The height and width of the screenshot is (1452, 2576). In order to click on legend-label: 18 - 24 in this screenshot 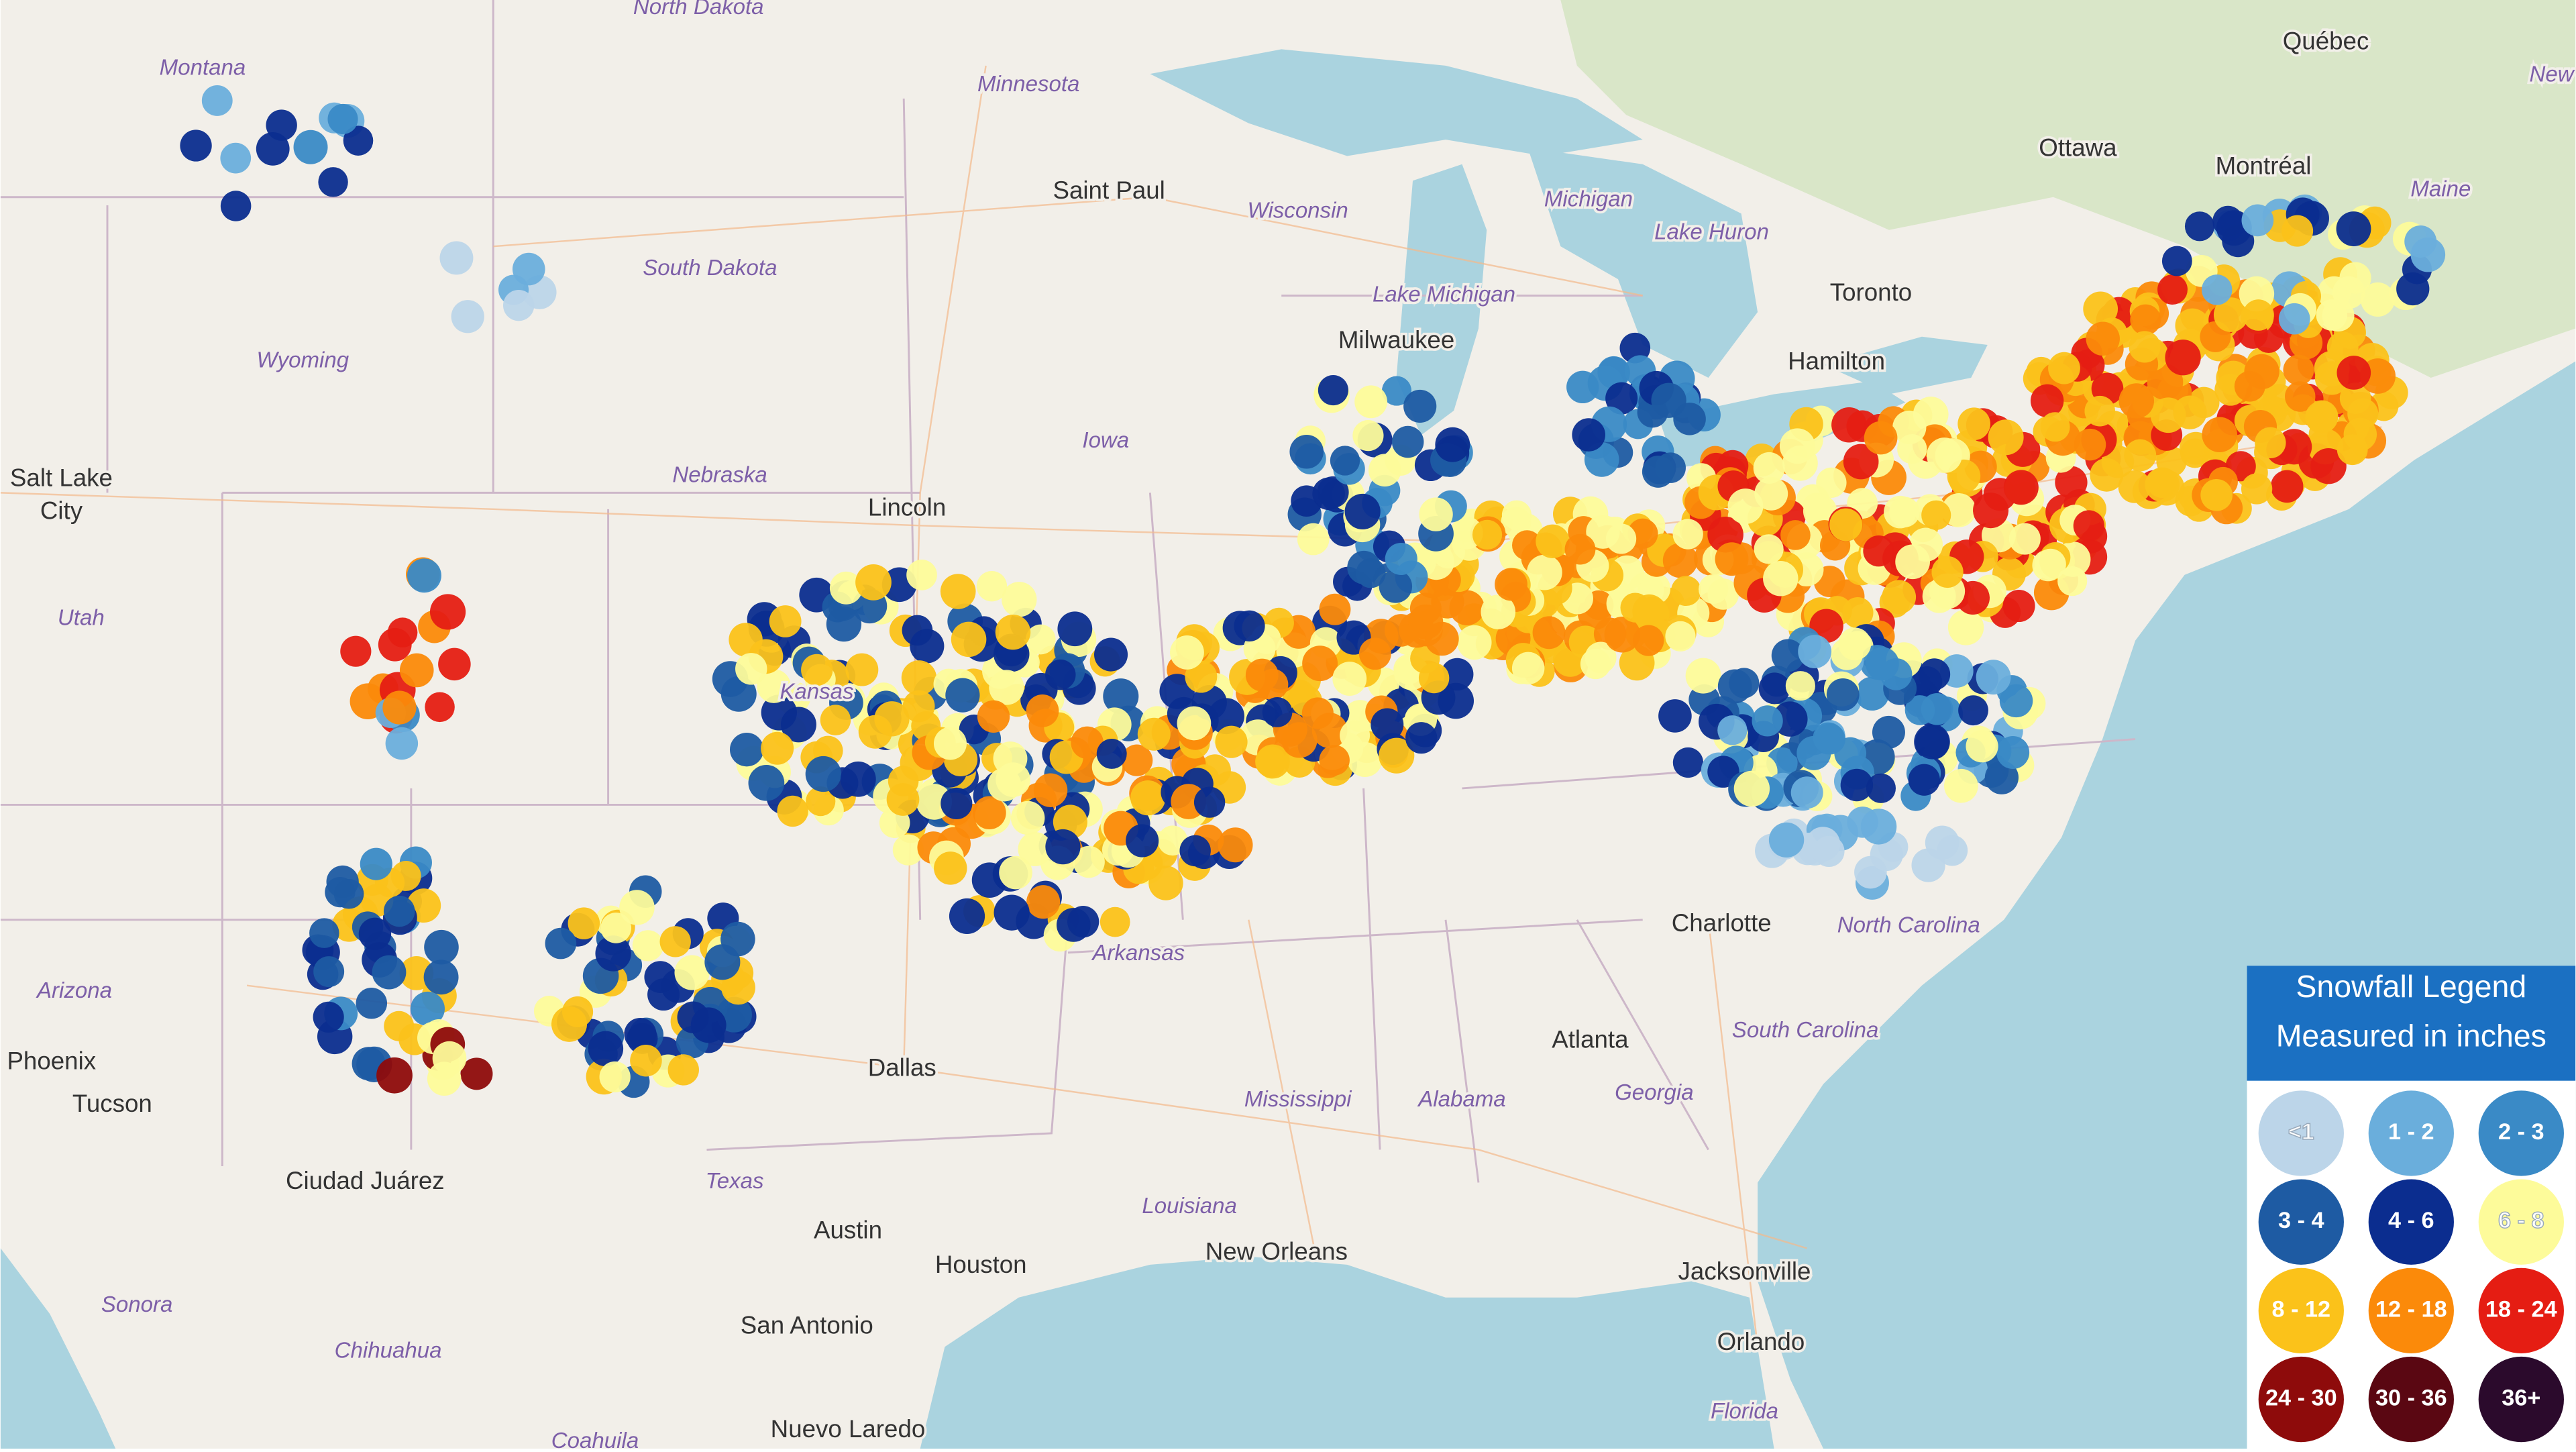, I will do `click(2521, 1309)`.